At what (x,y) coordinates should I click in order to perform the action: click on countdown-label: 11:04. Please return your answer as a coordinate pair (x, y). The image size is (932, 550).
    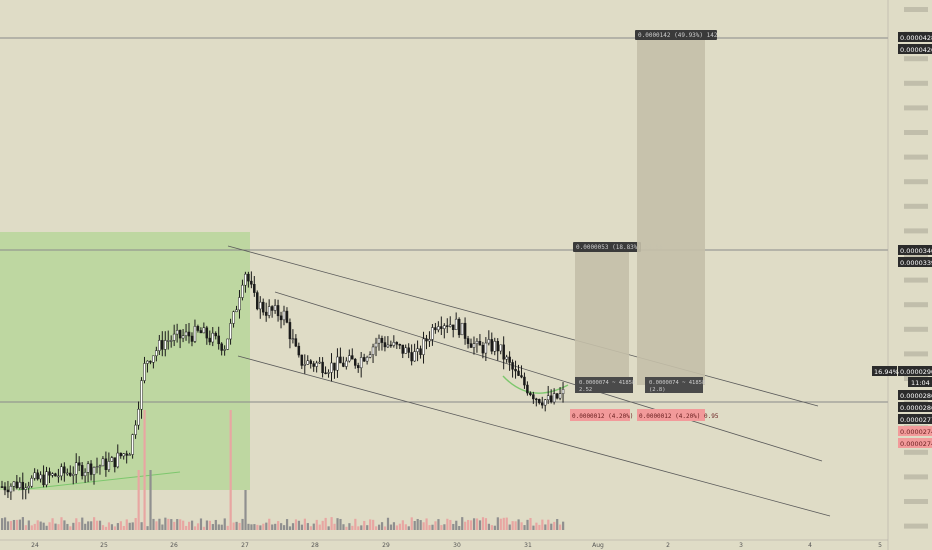
    Looking at the image, I should click on (920, 383).